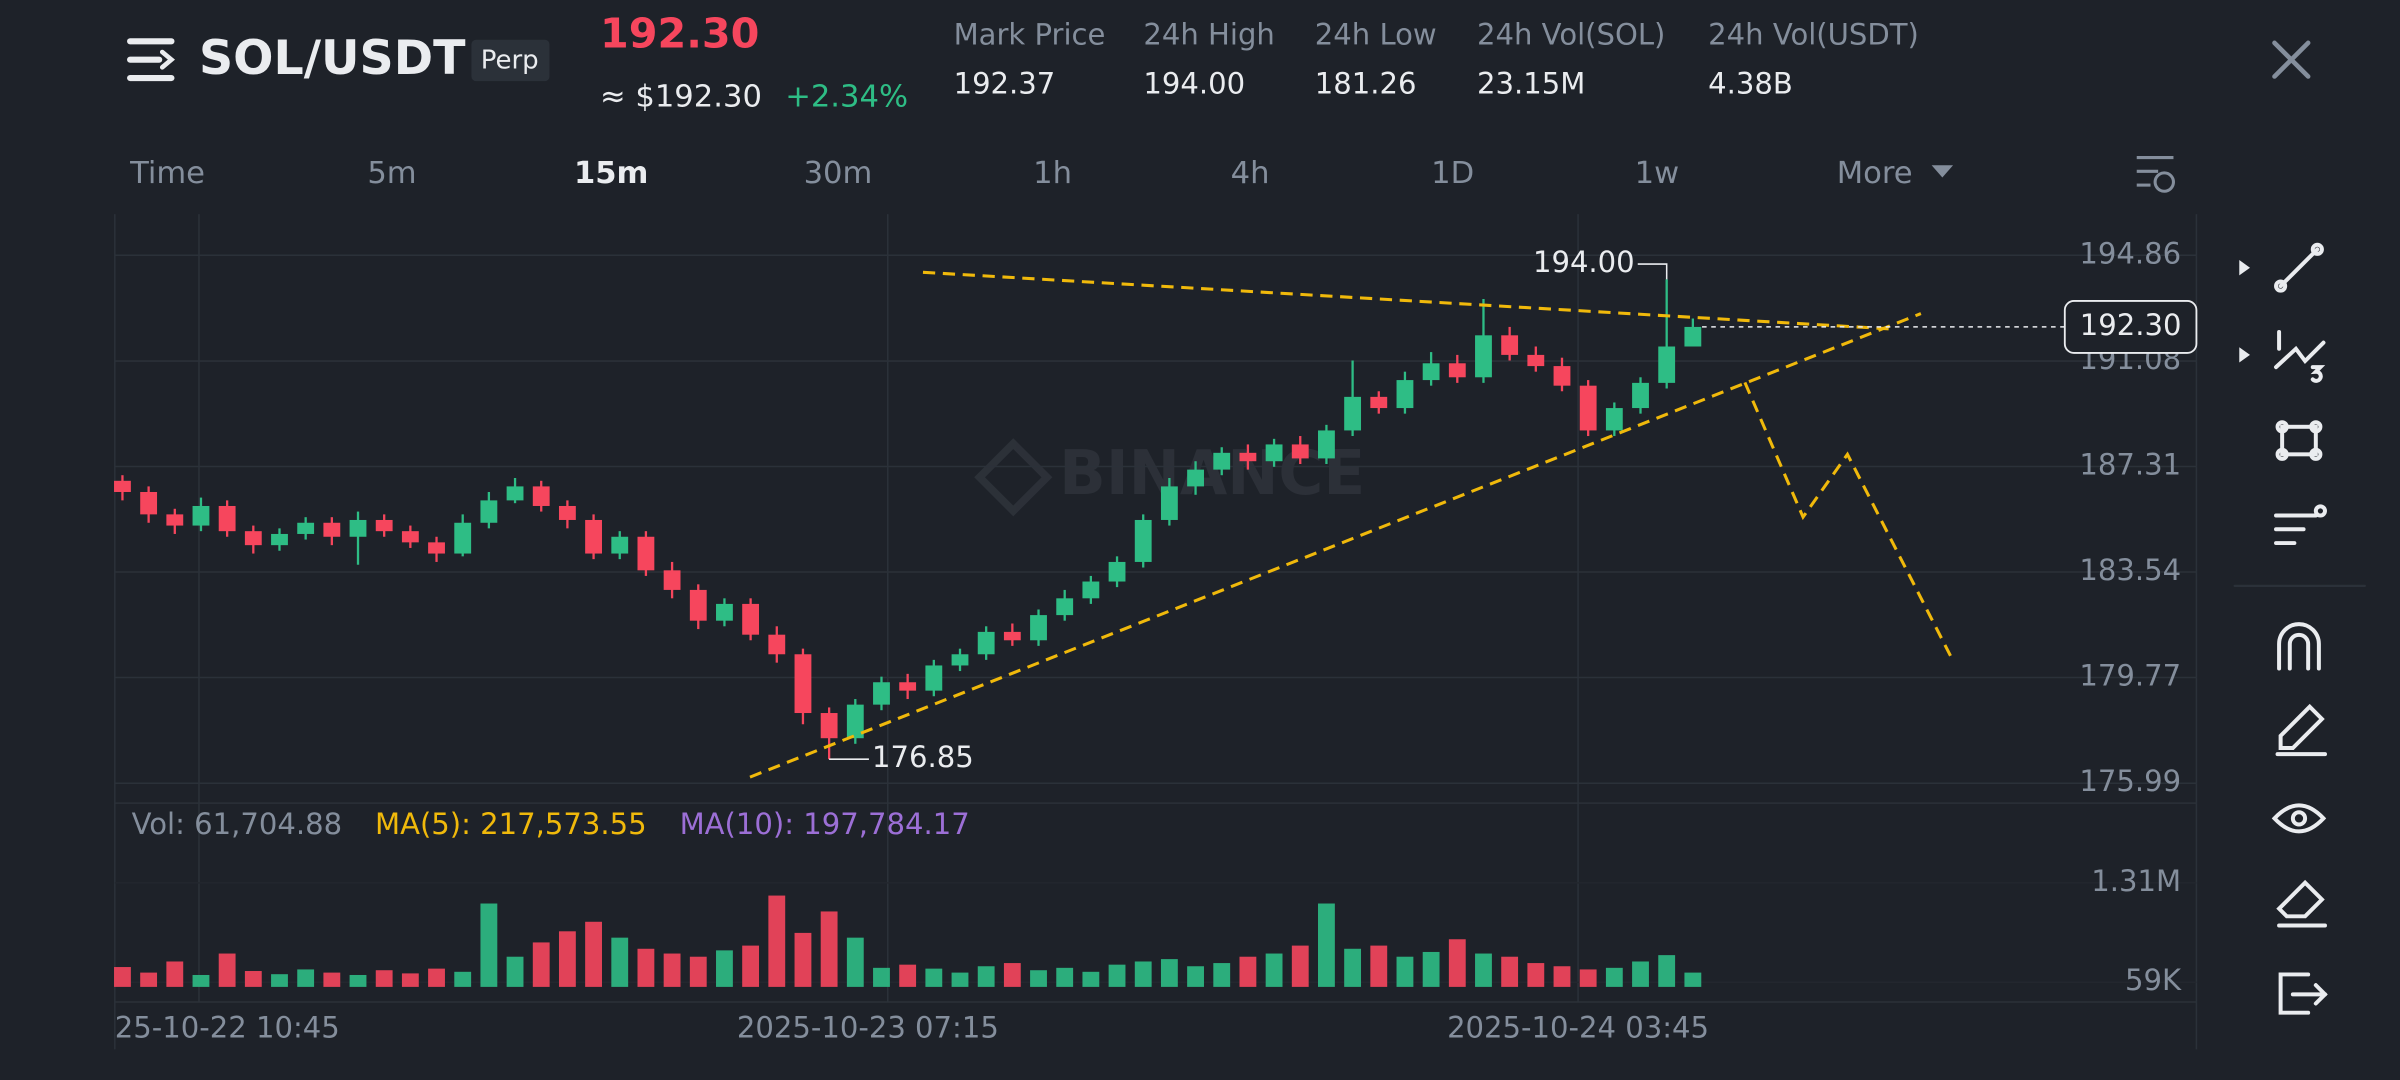  I want to click on timeframe: 4h, so click(1250, 173).